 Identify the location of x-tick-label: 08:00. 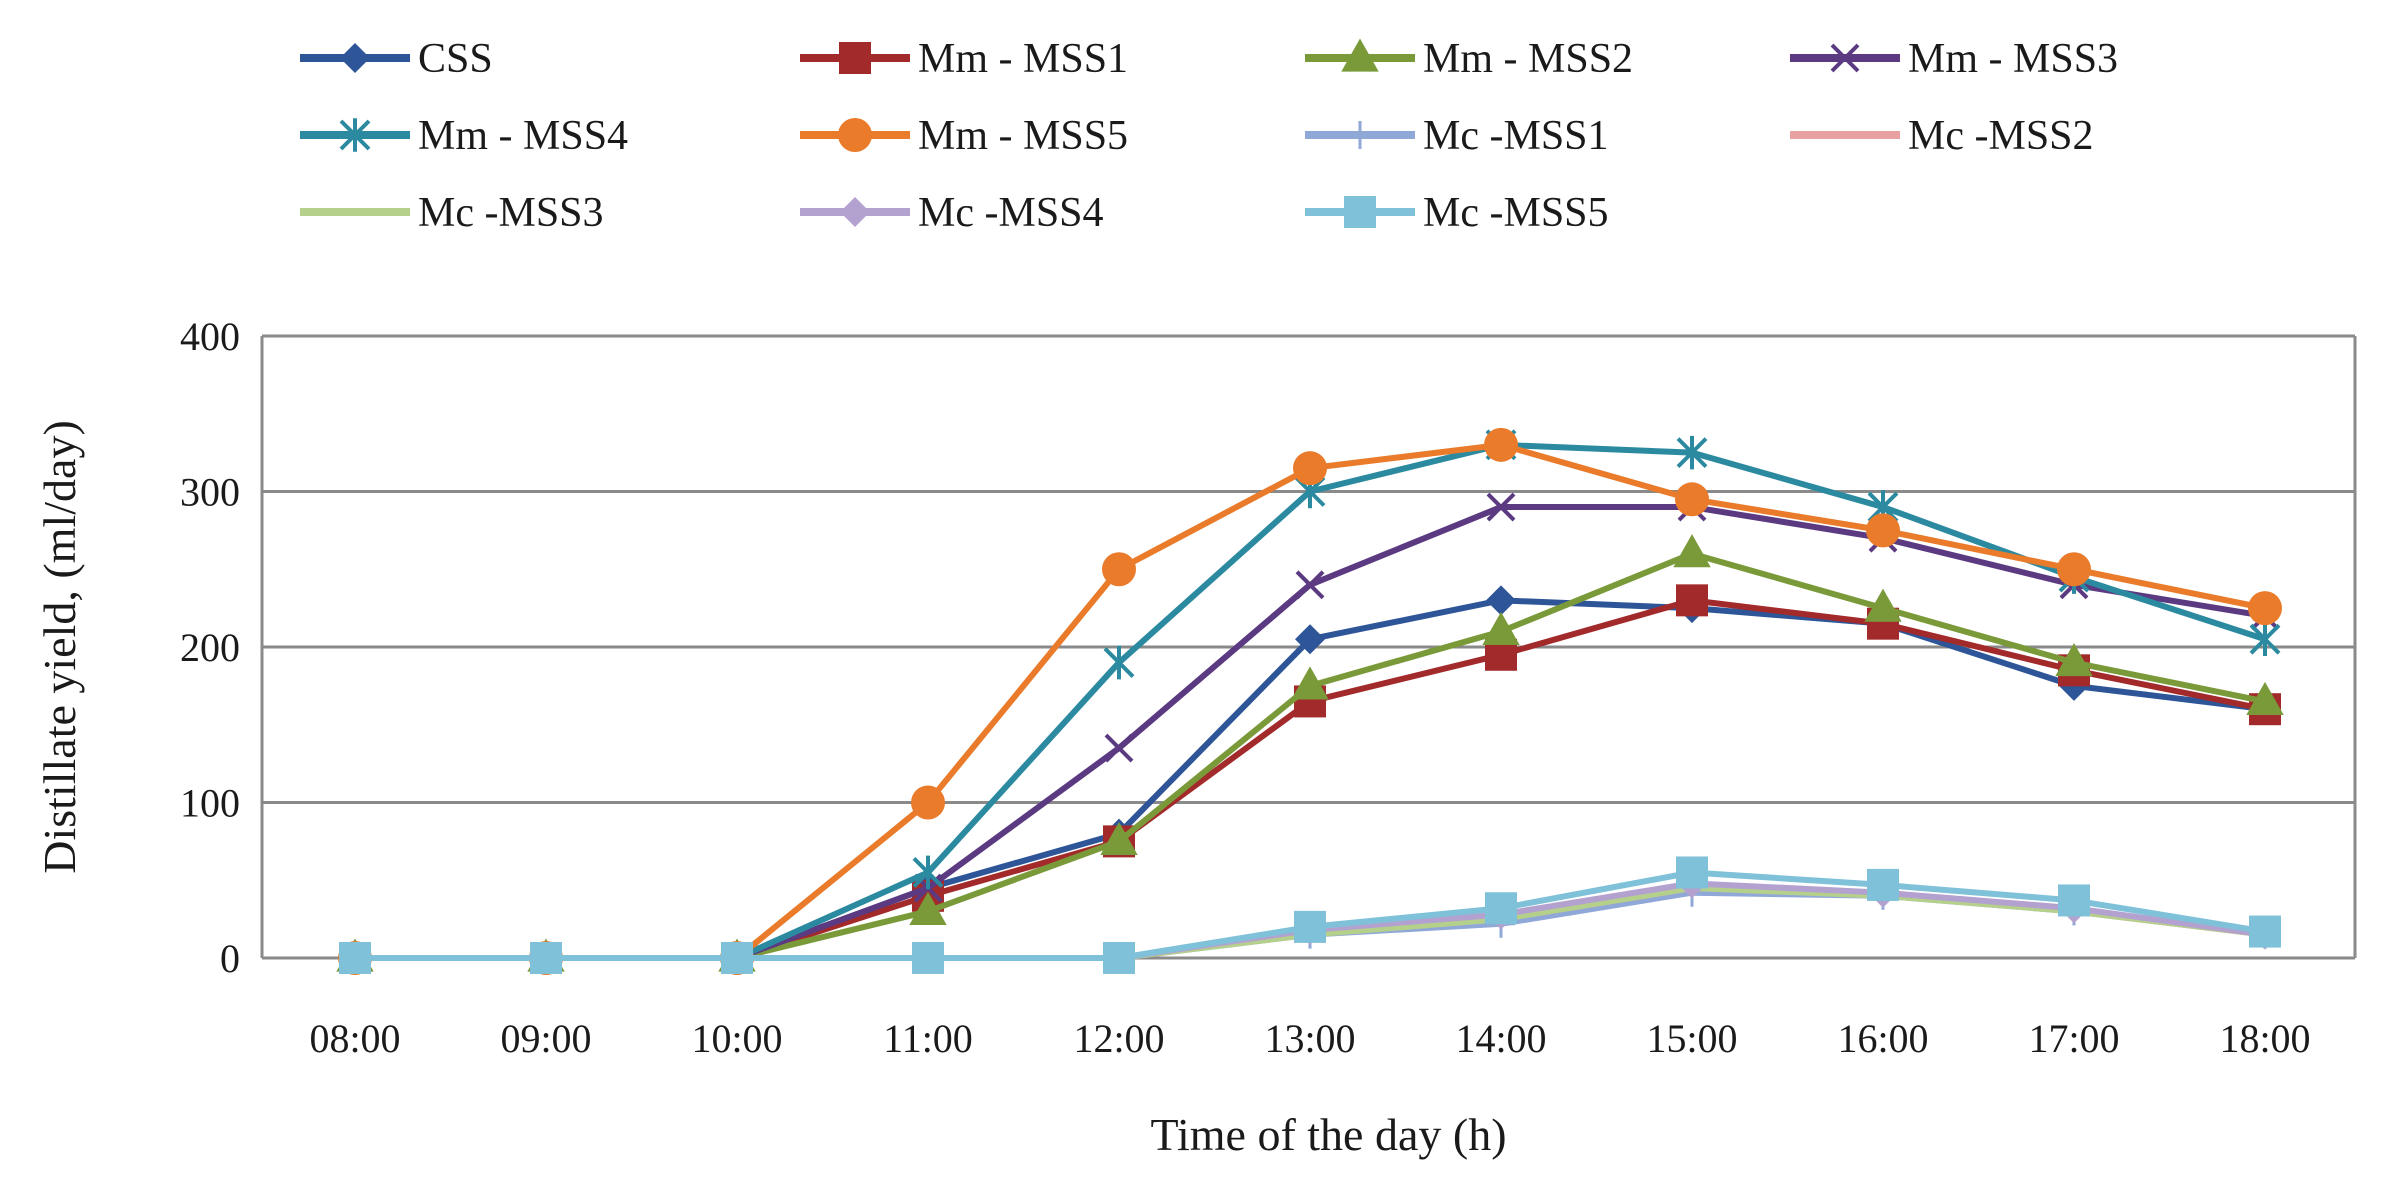
(354, 1038).